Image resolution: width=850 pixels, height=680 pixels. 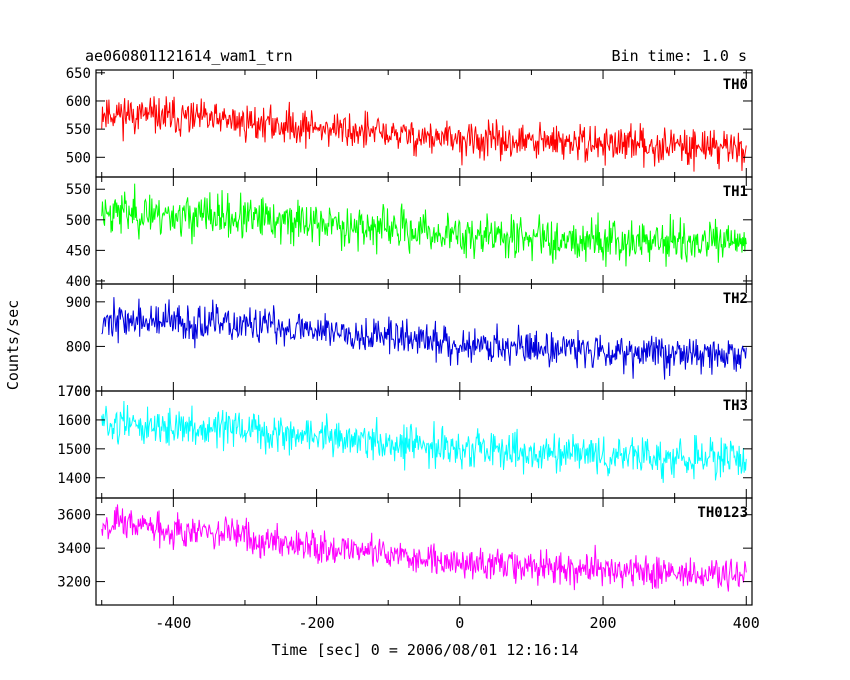 What do you see at coordinates (735, 192) in the screenshot?
I see `panel-label-th1: TH1` at bounding box center [735, 192].